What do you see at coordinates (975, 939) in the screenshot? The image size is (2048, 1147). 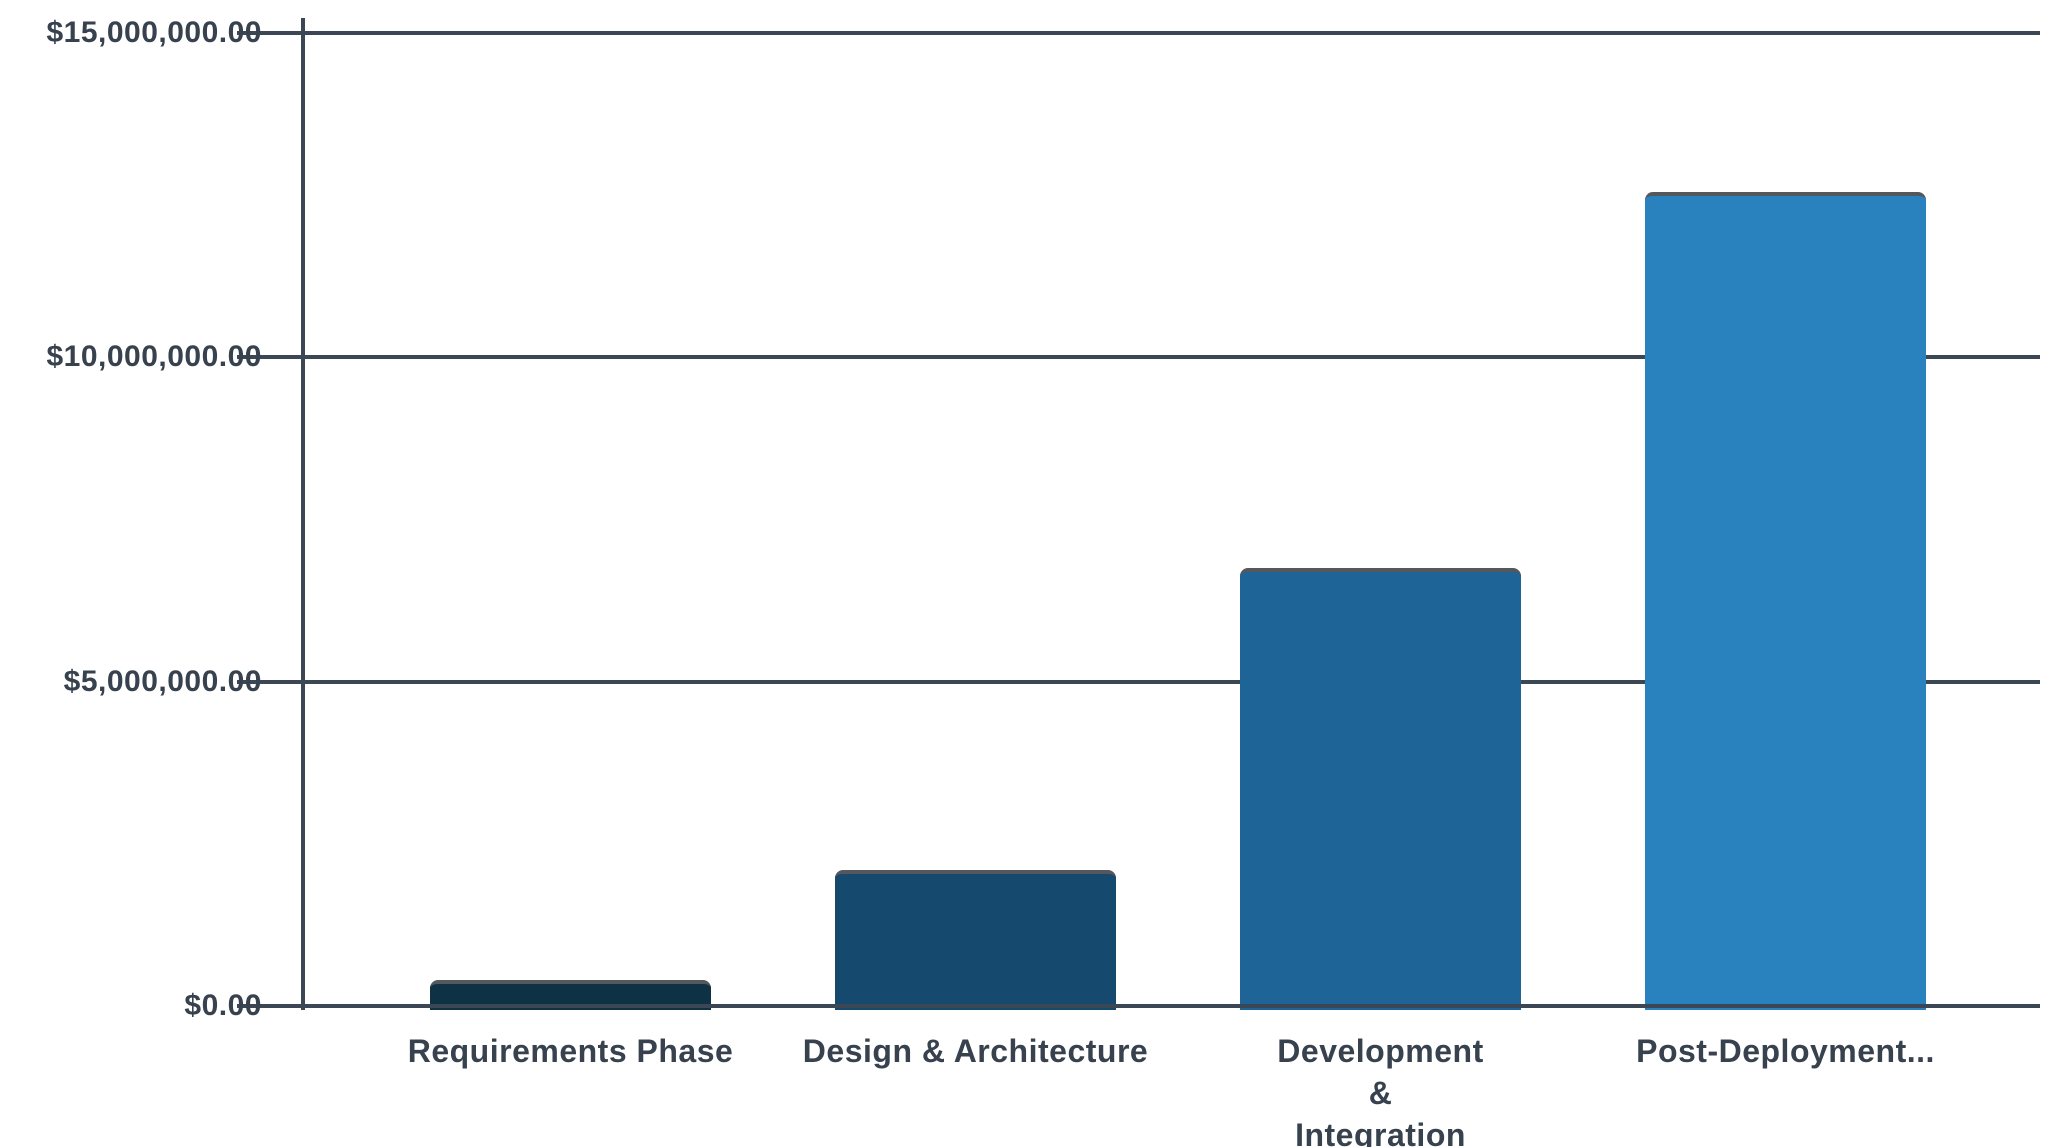 I see `bar-design-architecture` at bounding box center [975, 939].